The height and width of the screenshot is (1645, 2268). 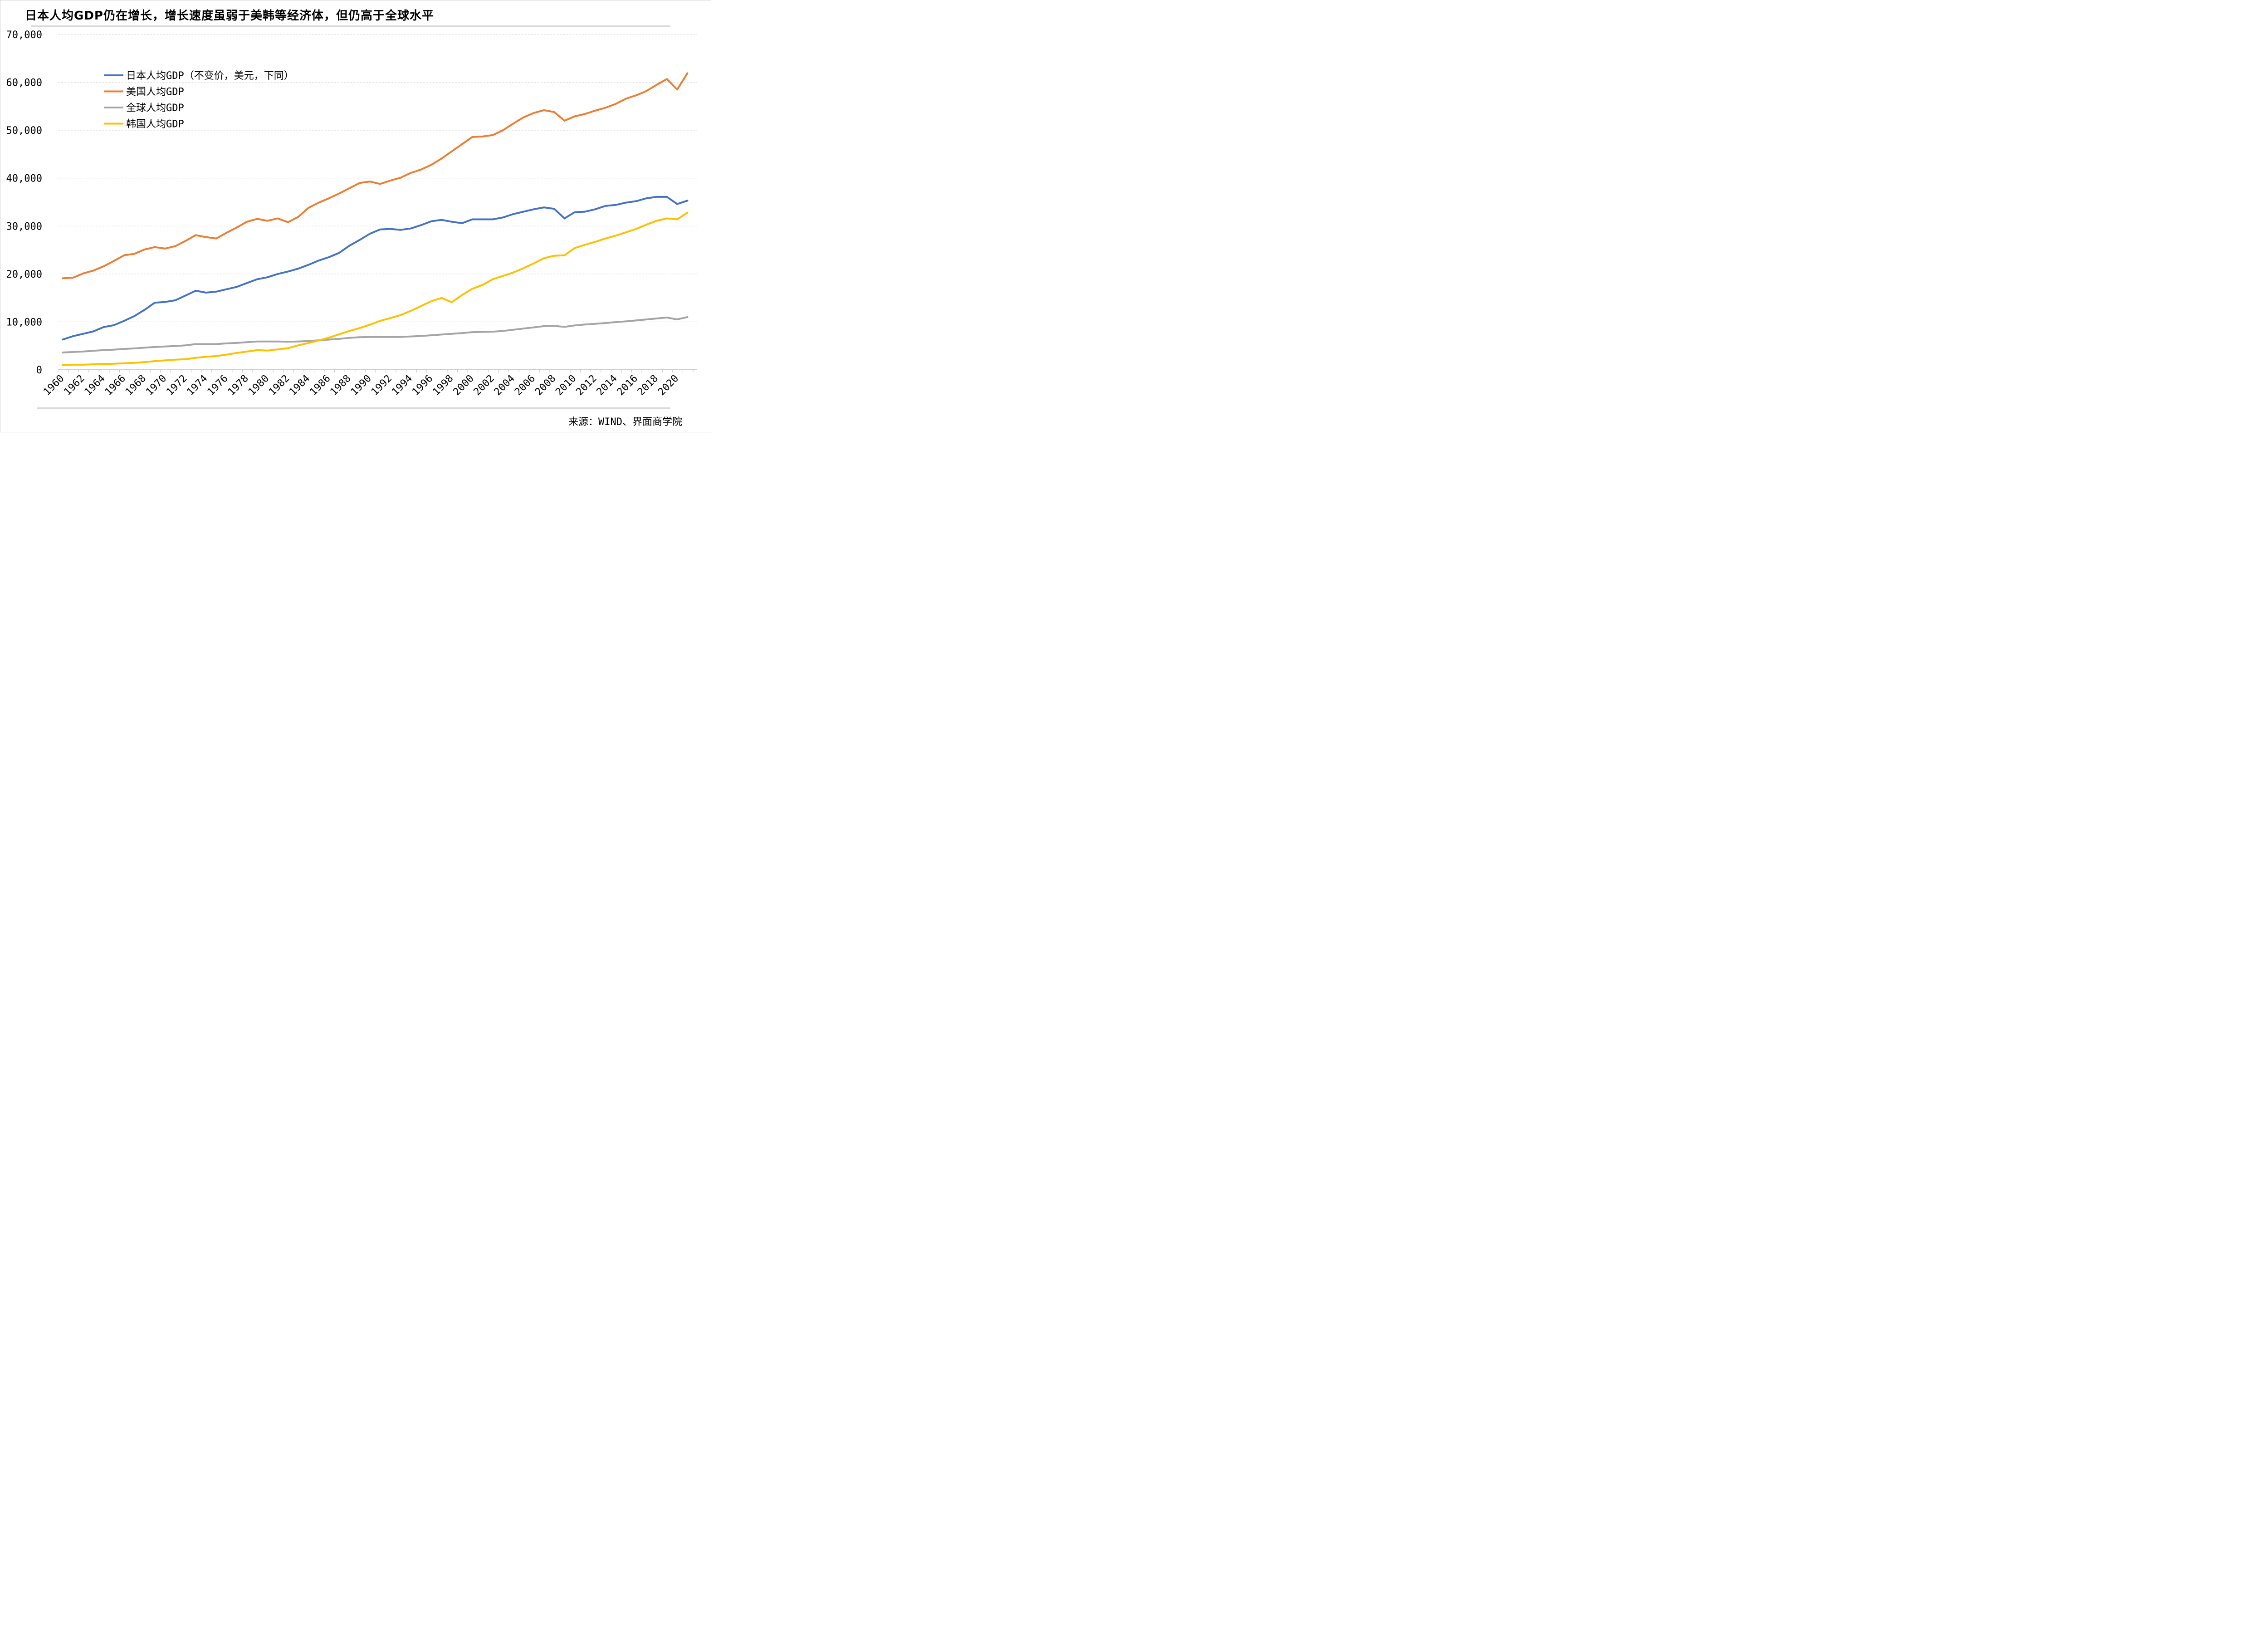 What do you see at coordinates (230, 16) in the screenshot?
I see `chart-title: 日本人均GDP仍在增长，增长速度虽弱于美韩等经济体，但仍高于全球水平` at bounding box center [230, 16].